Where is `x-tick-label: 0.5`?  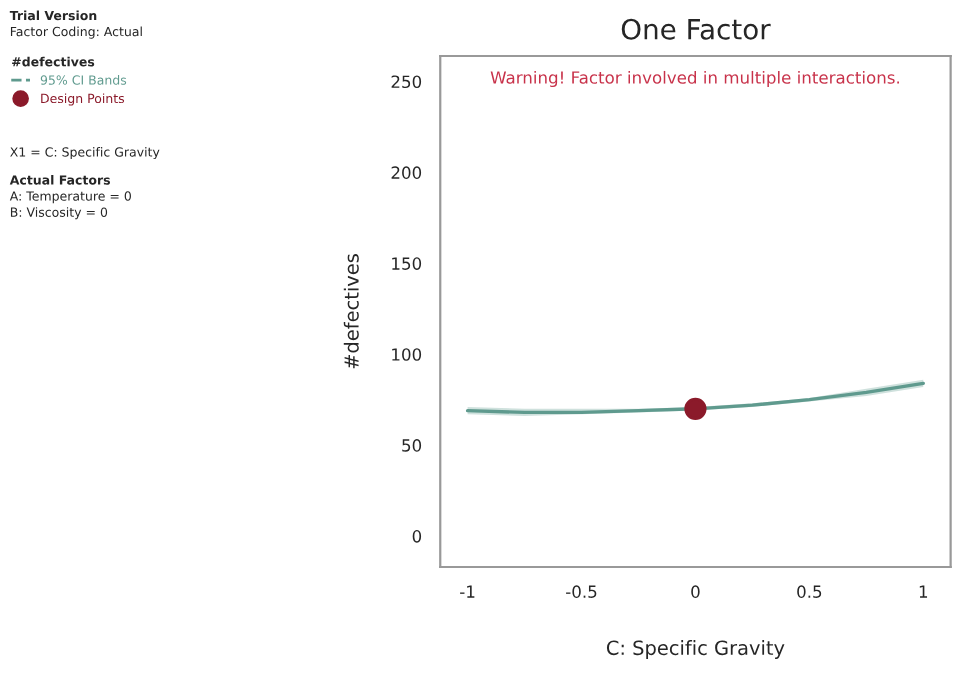 x-tick-label: 0.5 is located at coordinates (809, 591).